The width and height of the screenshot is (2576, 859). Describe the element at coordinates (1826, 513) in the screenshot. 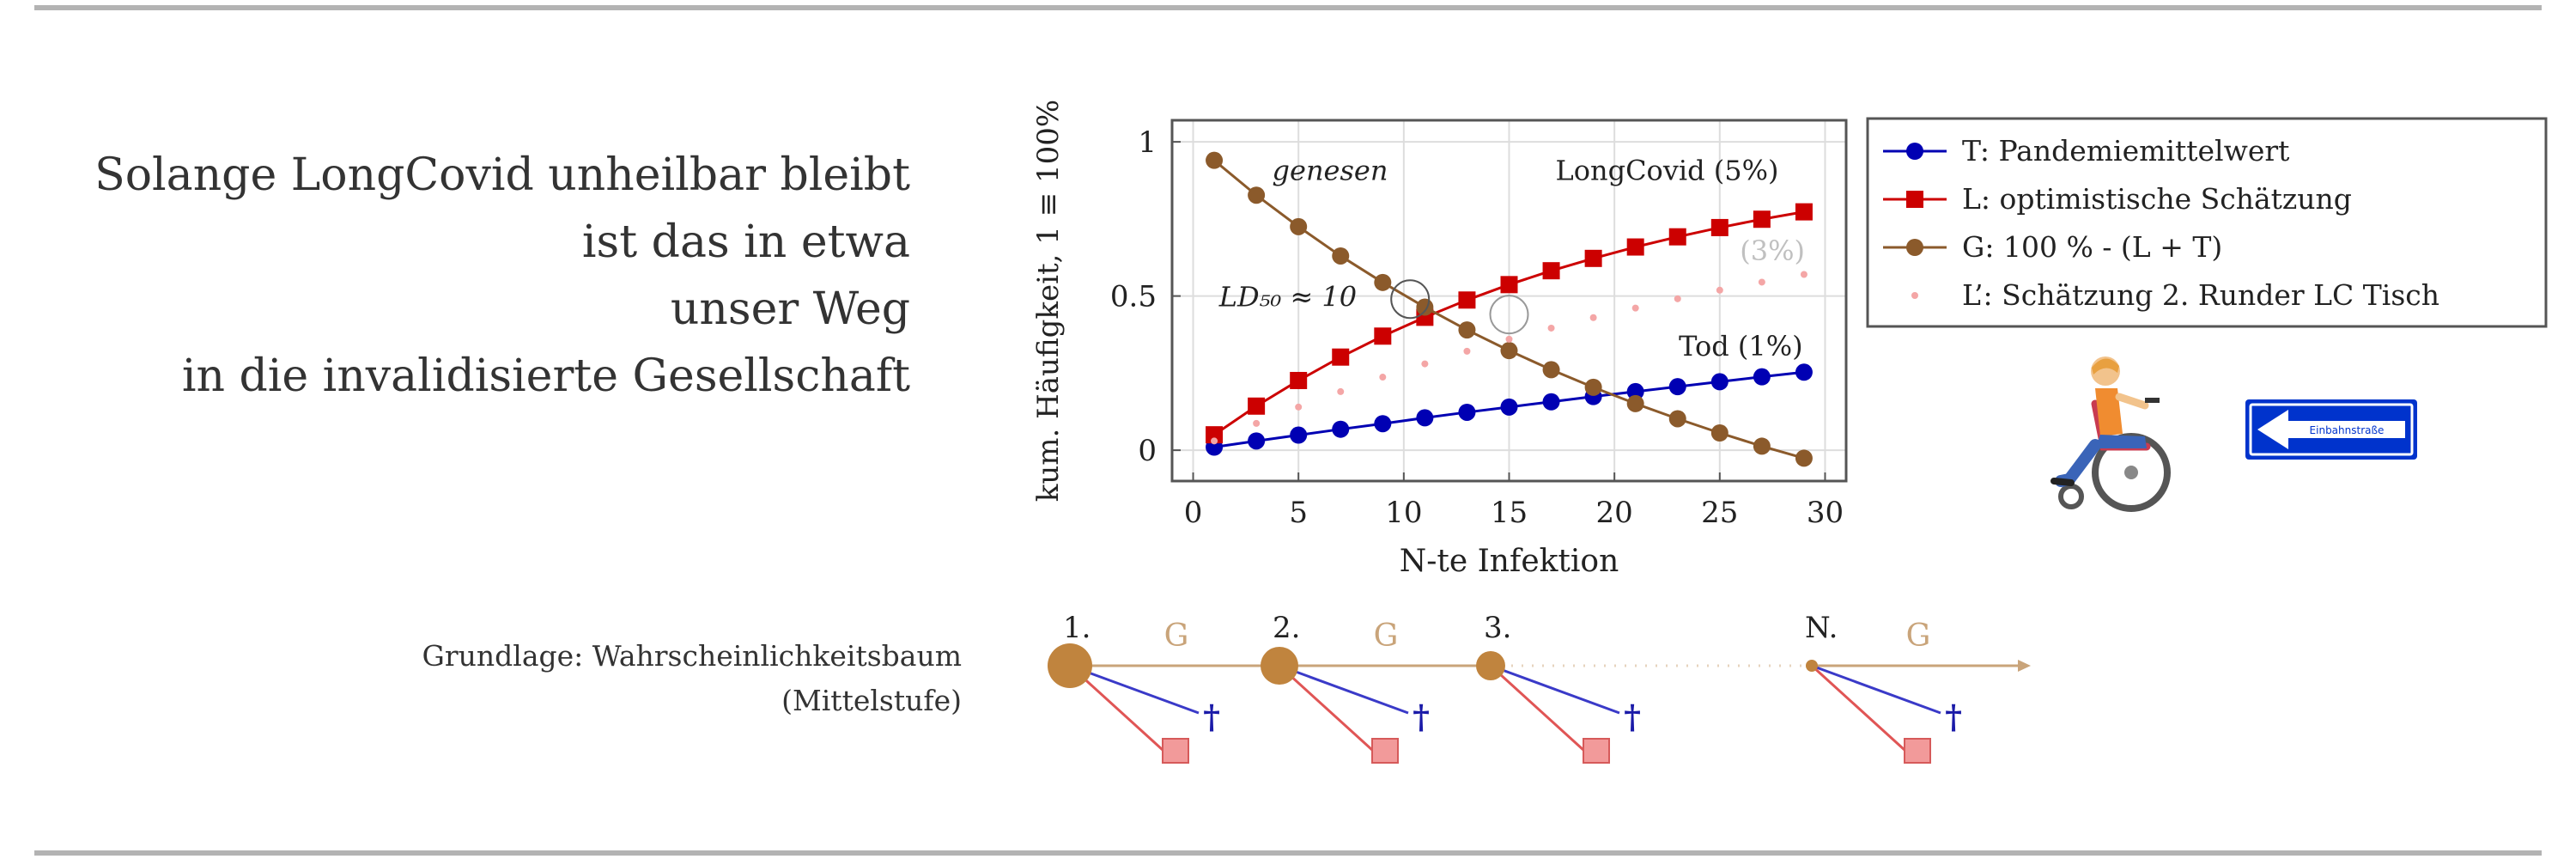

I see `x-tick-label: 30` at that location.